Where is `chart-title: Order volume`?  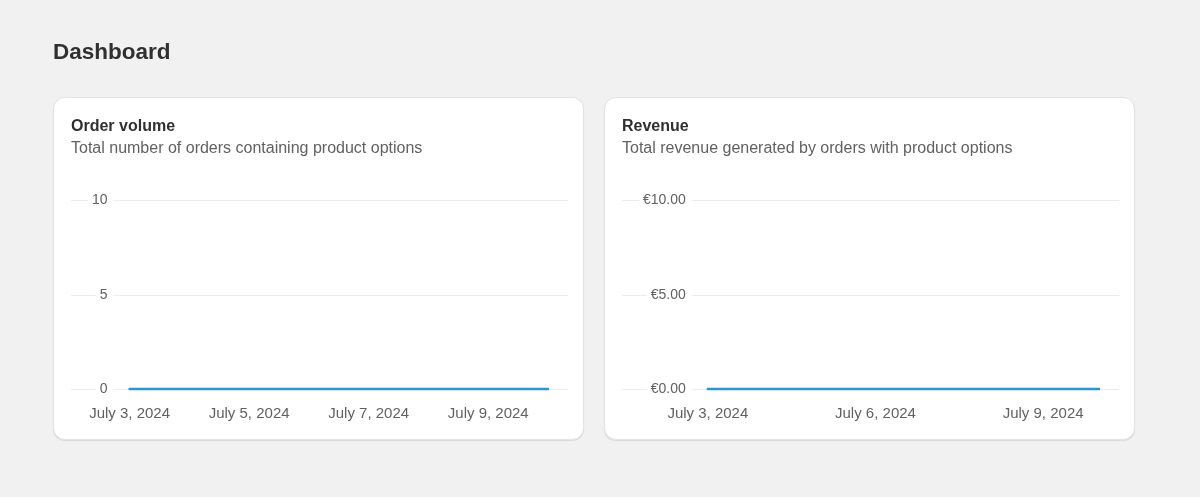 chart-title: Order volume is located at coordinates (123, 126).